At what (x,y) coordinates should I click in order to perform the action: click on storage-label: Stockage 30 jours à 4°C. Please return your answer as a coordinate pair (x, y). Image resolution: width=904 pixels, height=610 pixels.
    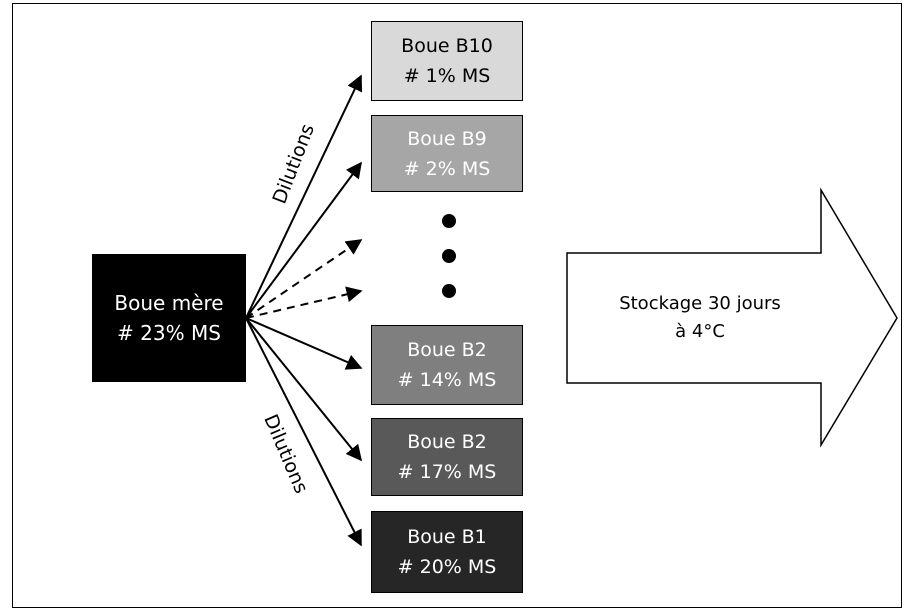
    Looking at the image, I should click on (700, 318).